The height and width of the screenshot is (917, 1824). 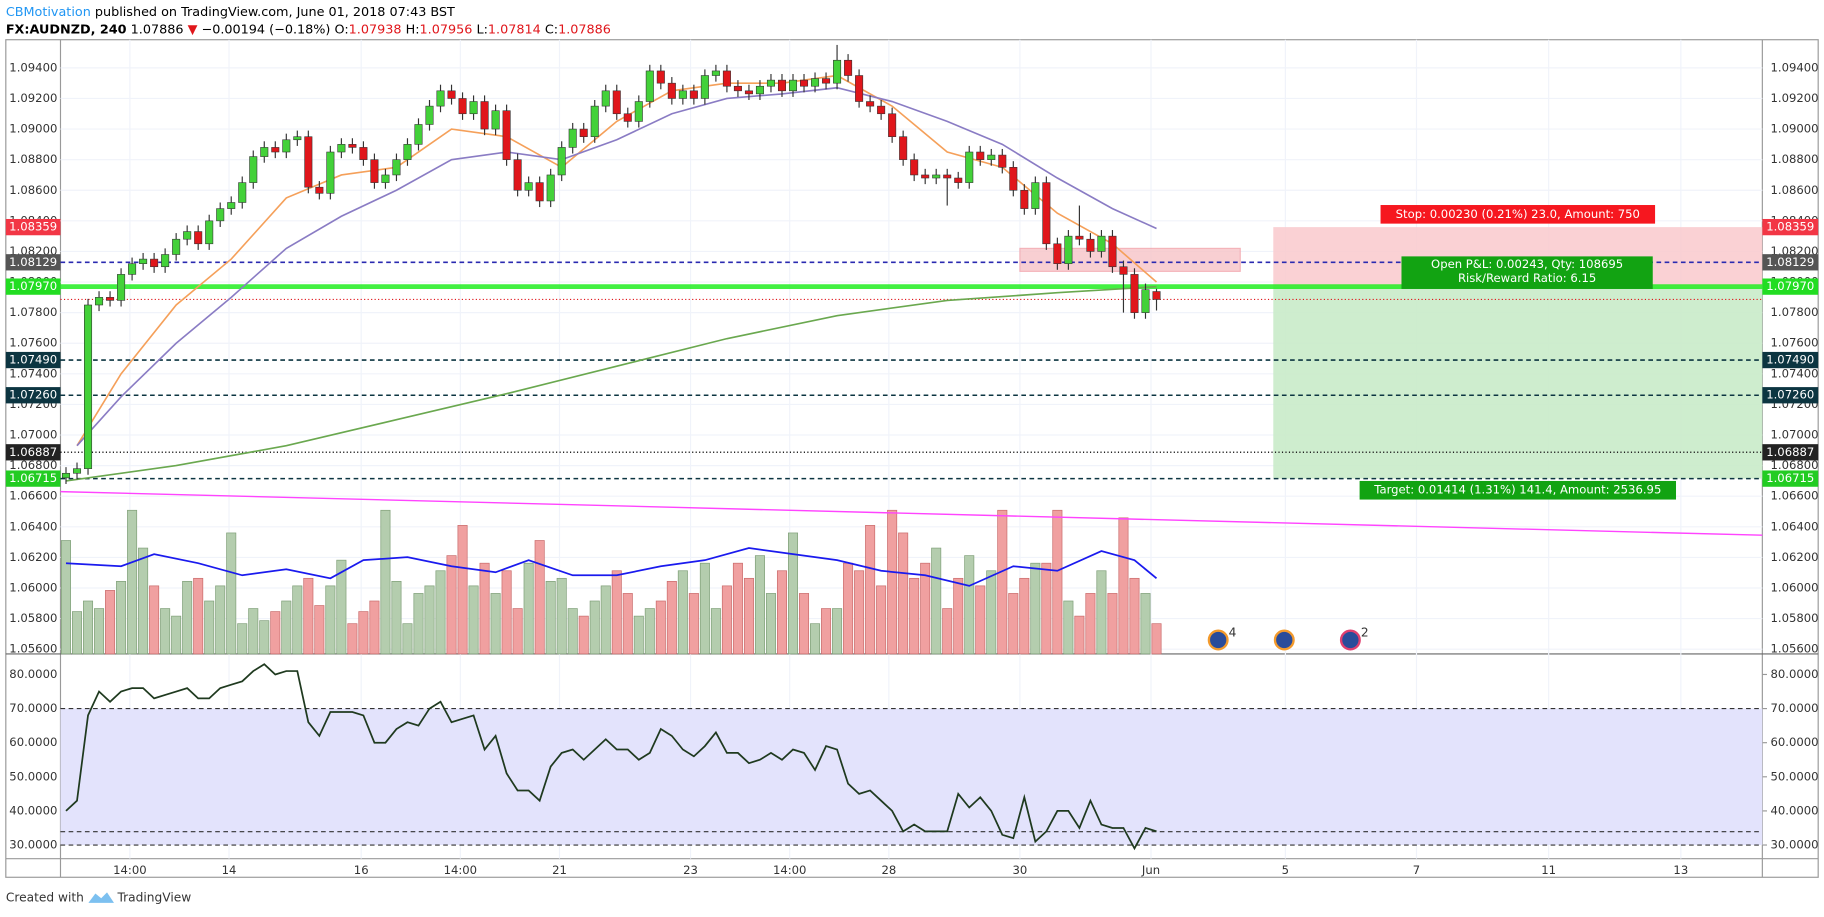 What do you see at coordinates (1518, 214) in the screenshot?
I see `stop-label-box` at bounding box center [1518, 214].